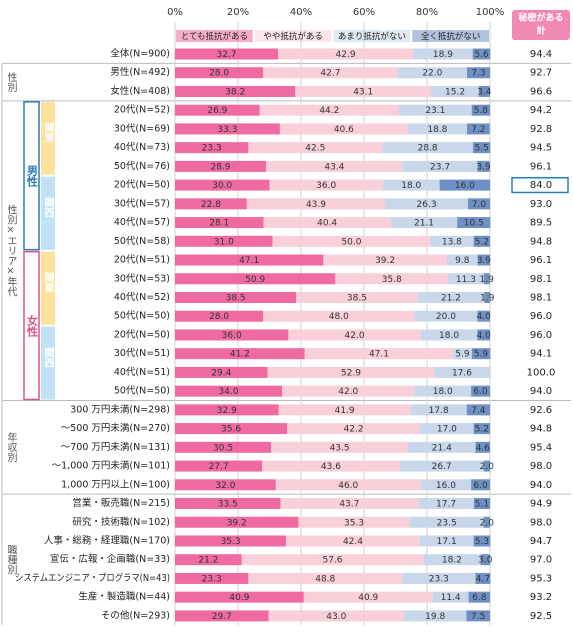 This screenshot has height=640, width=573. I want to click on row-group-label: 性別, so click(11, 82).